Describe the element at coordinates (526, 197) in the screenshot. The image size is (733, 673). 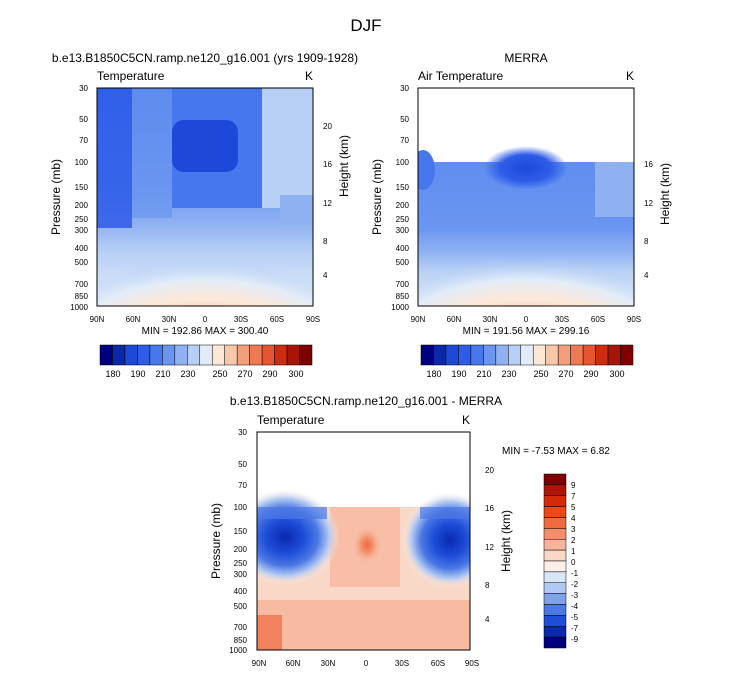
I see `panel-obs-field` at that location.